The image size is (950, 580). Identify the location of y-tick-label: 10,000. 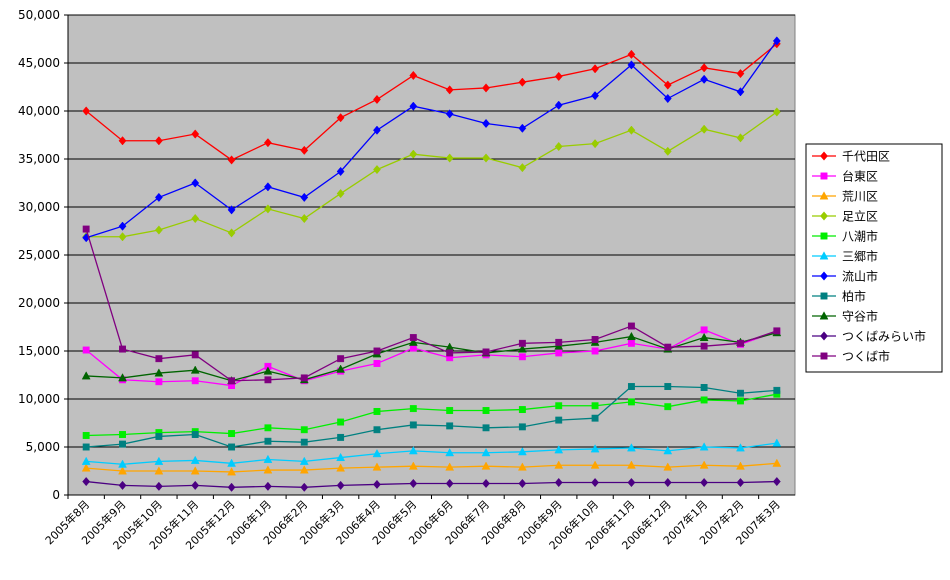
(39, 399).